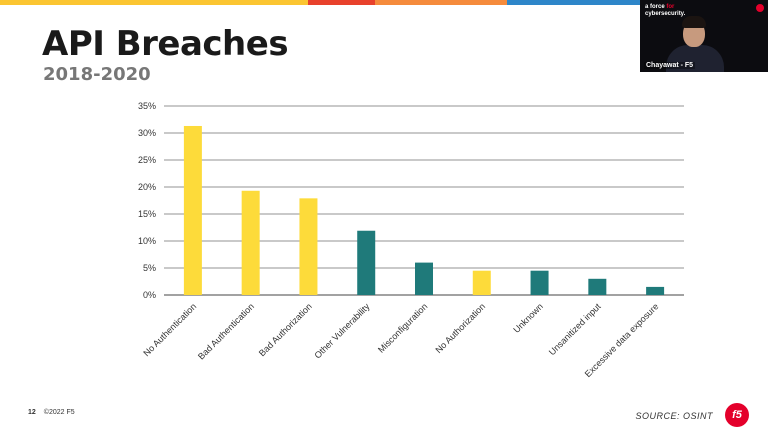 The width and height of the screenshot is (768, 432). Describe the element at coordinates (32, 412) in the screenshot. I see `page-number: 12` at that location.